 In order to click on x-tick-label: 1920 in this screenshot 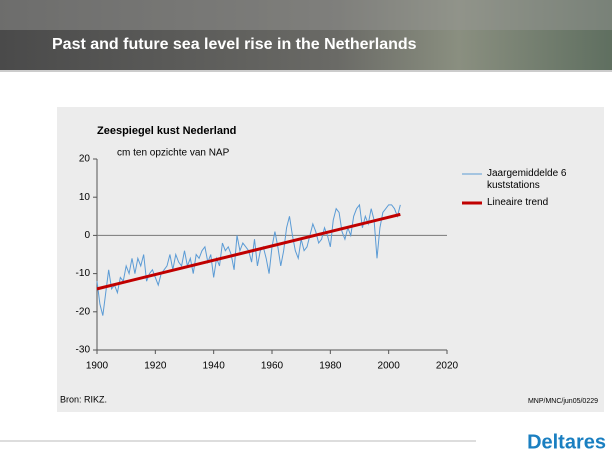, I will do `click(155, 366)`.